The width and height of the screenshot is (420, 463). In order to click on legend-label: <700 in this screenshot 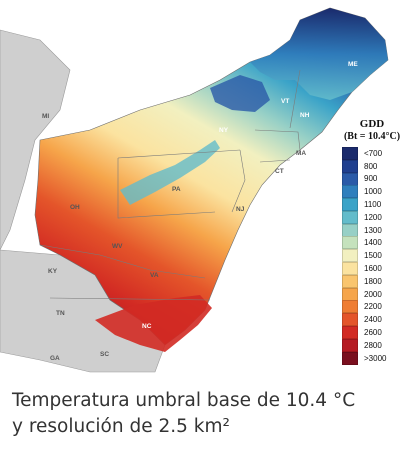, I will do `click(373, 153)`.